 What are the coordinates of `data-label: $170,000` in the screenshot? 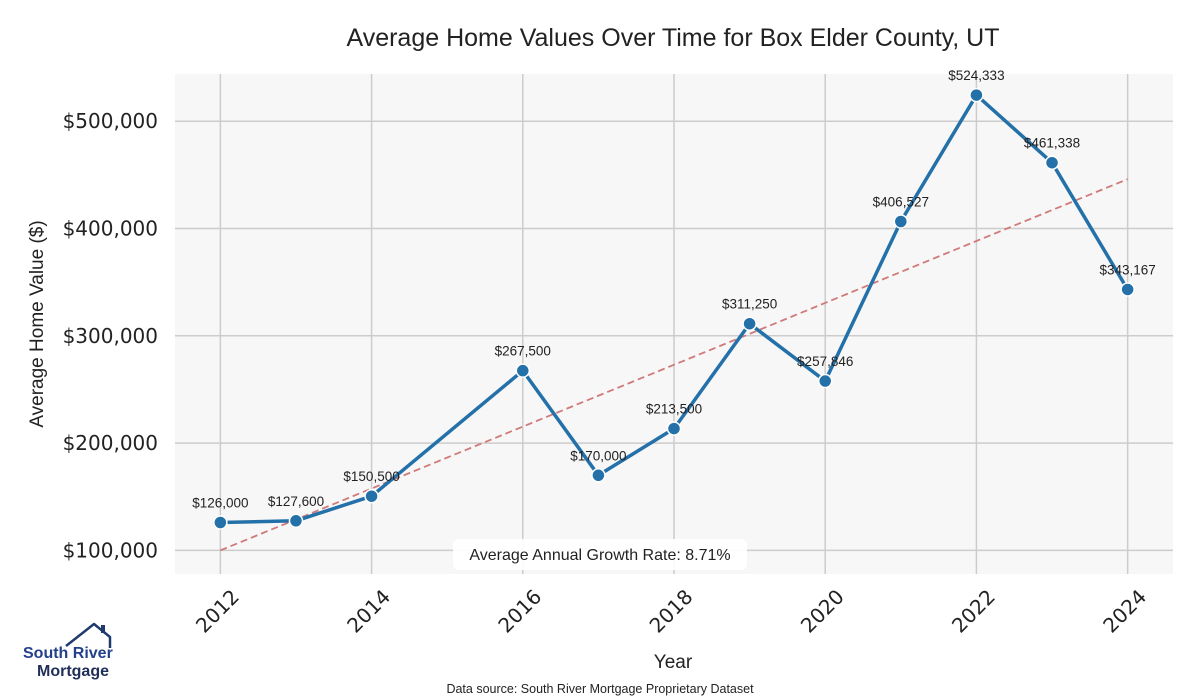 It's located at (598, 455).